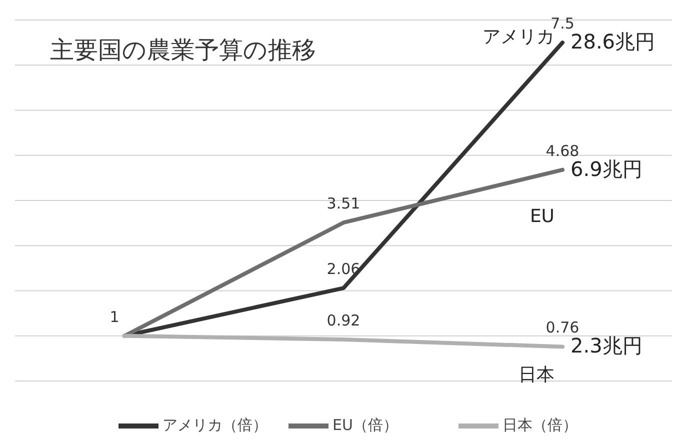  What do you see at coordinates (183, 50) in the screenshot?
I see `text: 主要国の農業予算の推移` at bounding box center [183, 50].